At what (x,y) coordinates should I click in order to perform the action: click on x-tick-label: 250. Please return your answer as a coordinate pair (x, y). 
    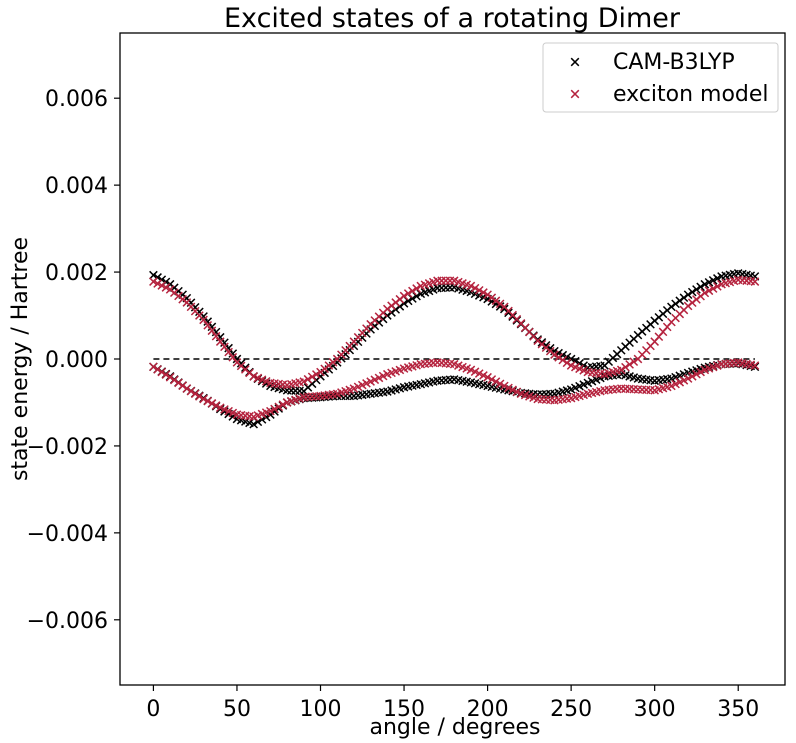
    Looking at the image, I should click on (571, 709).